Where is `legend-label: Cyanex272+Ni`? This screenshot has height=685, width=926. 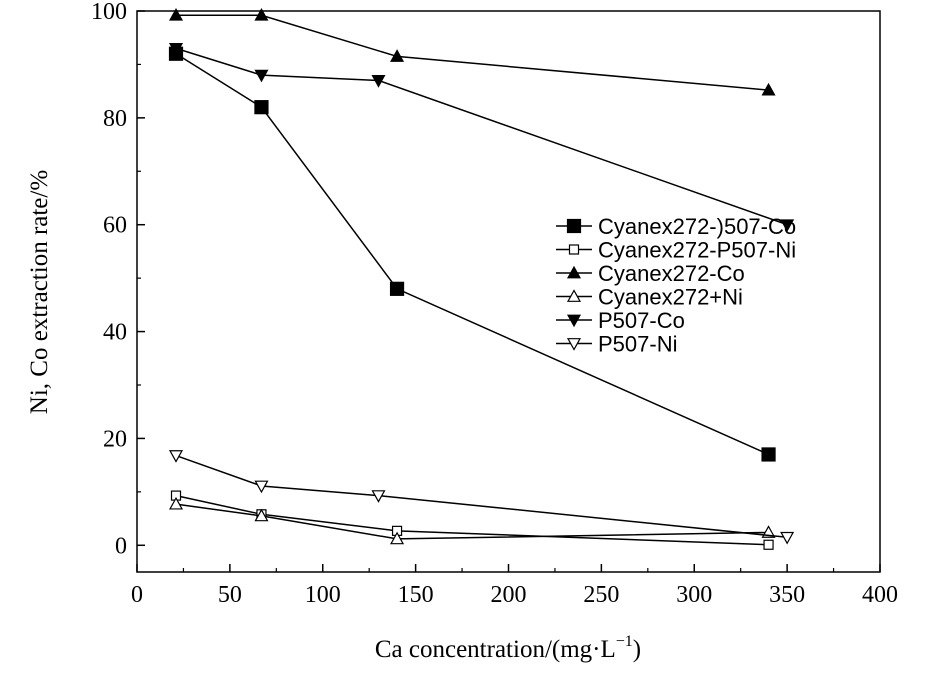 legend-label: Cyanex272+Ni is located at coordinates (670, 297).